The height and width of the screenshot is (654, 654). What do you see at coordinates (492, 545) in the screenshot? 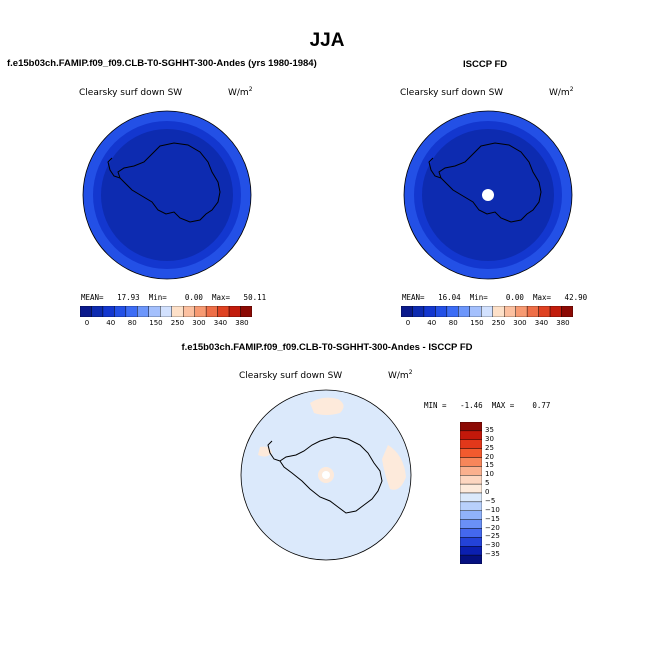
I see `diff-colorbar-tick-label: −30` at bounding box center [492, 545].